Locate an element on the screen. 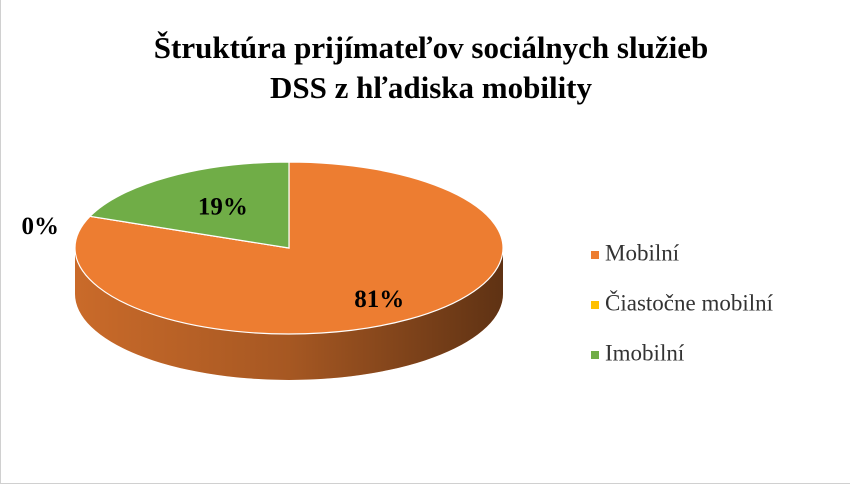  legend-label: Mobilní is located at coordinates (642, 252).